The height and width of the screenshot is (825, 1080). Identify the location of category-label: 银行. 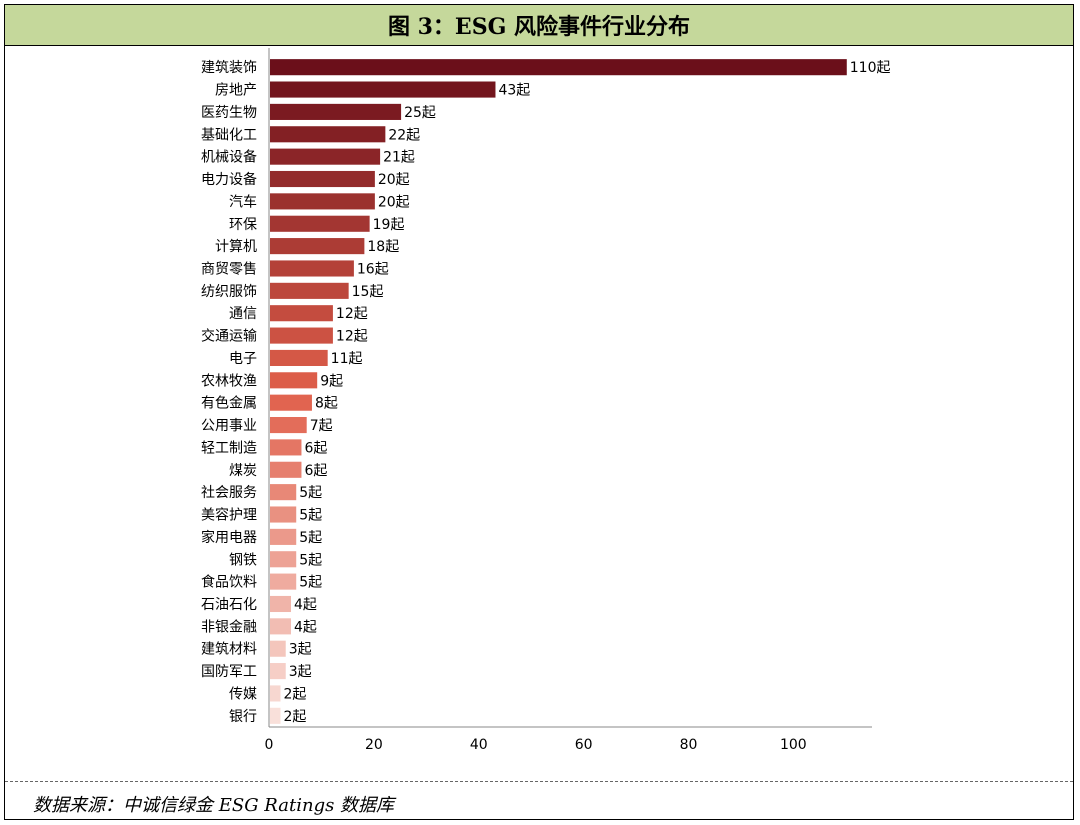
(243, 717).